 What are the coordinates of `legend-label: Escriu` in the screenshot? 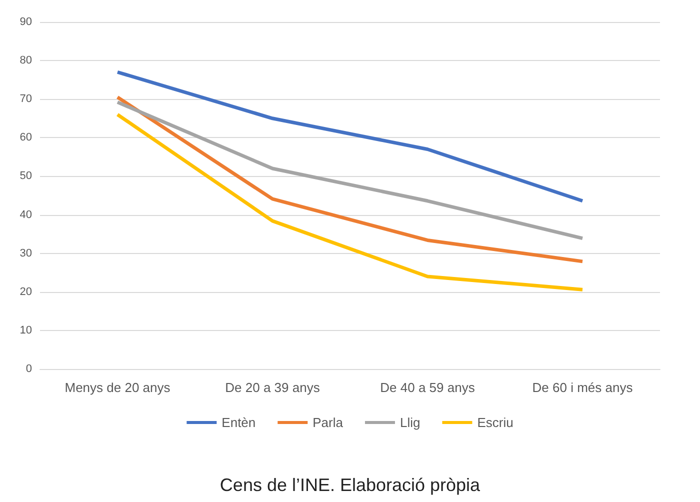 It's located at (495, 422).